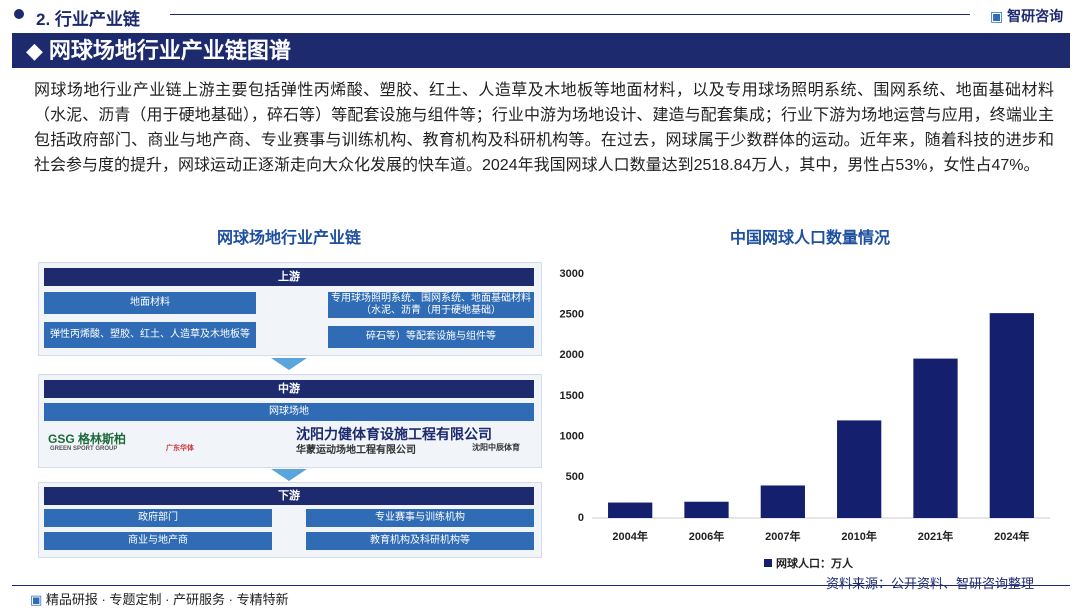 This screenshot has height=608, width=1080. What do you see at coordinates (88, 19) in the screenshot?
I see `section-label: 2. 行业产业链` at bounding box center [88, 19].